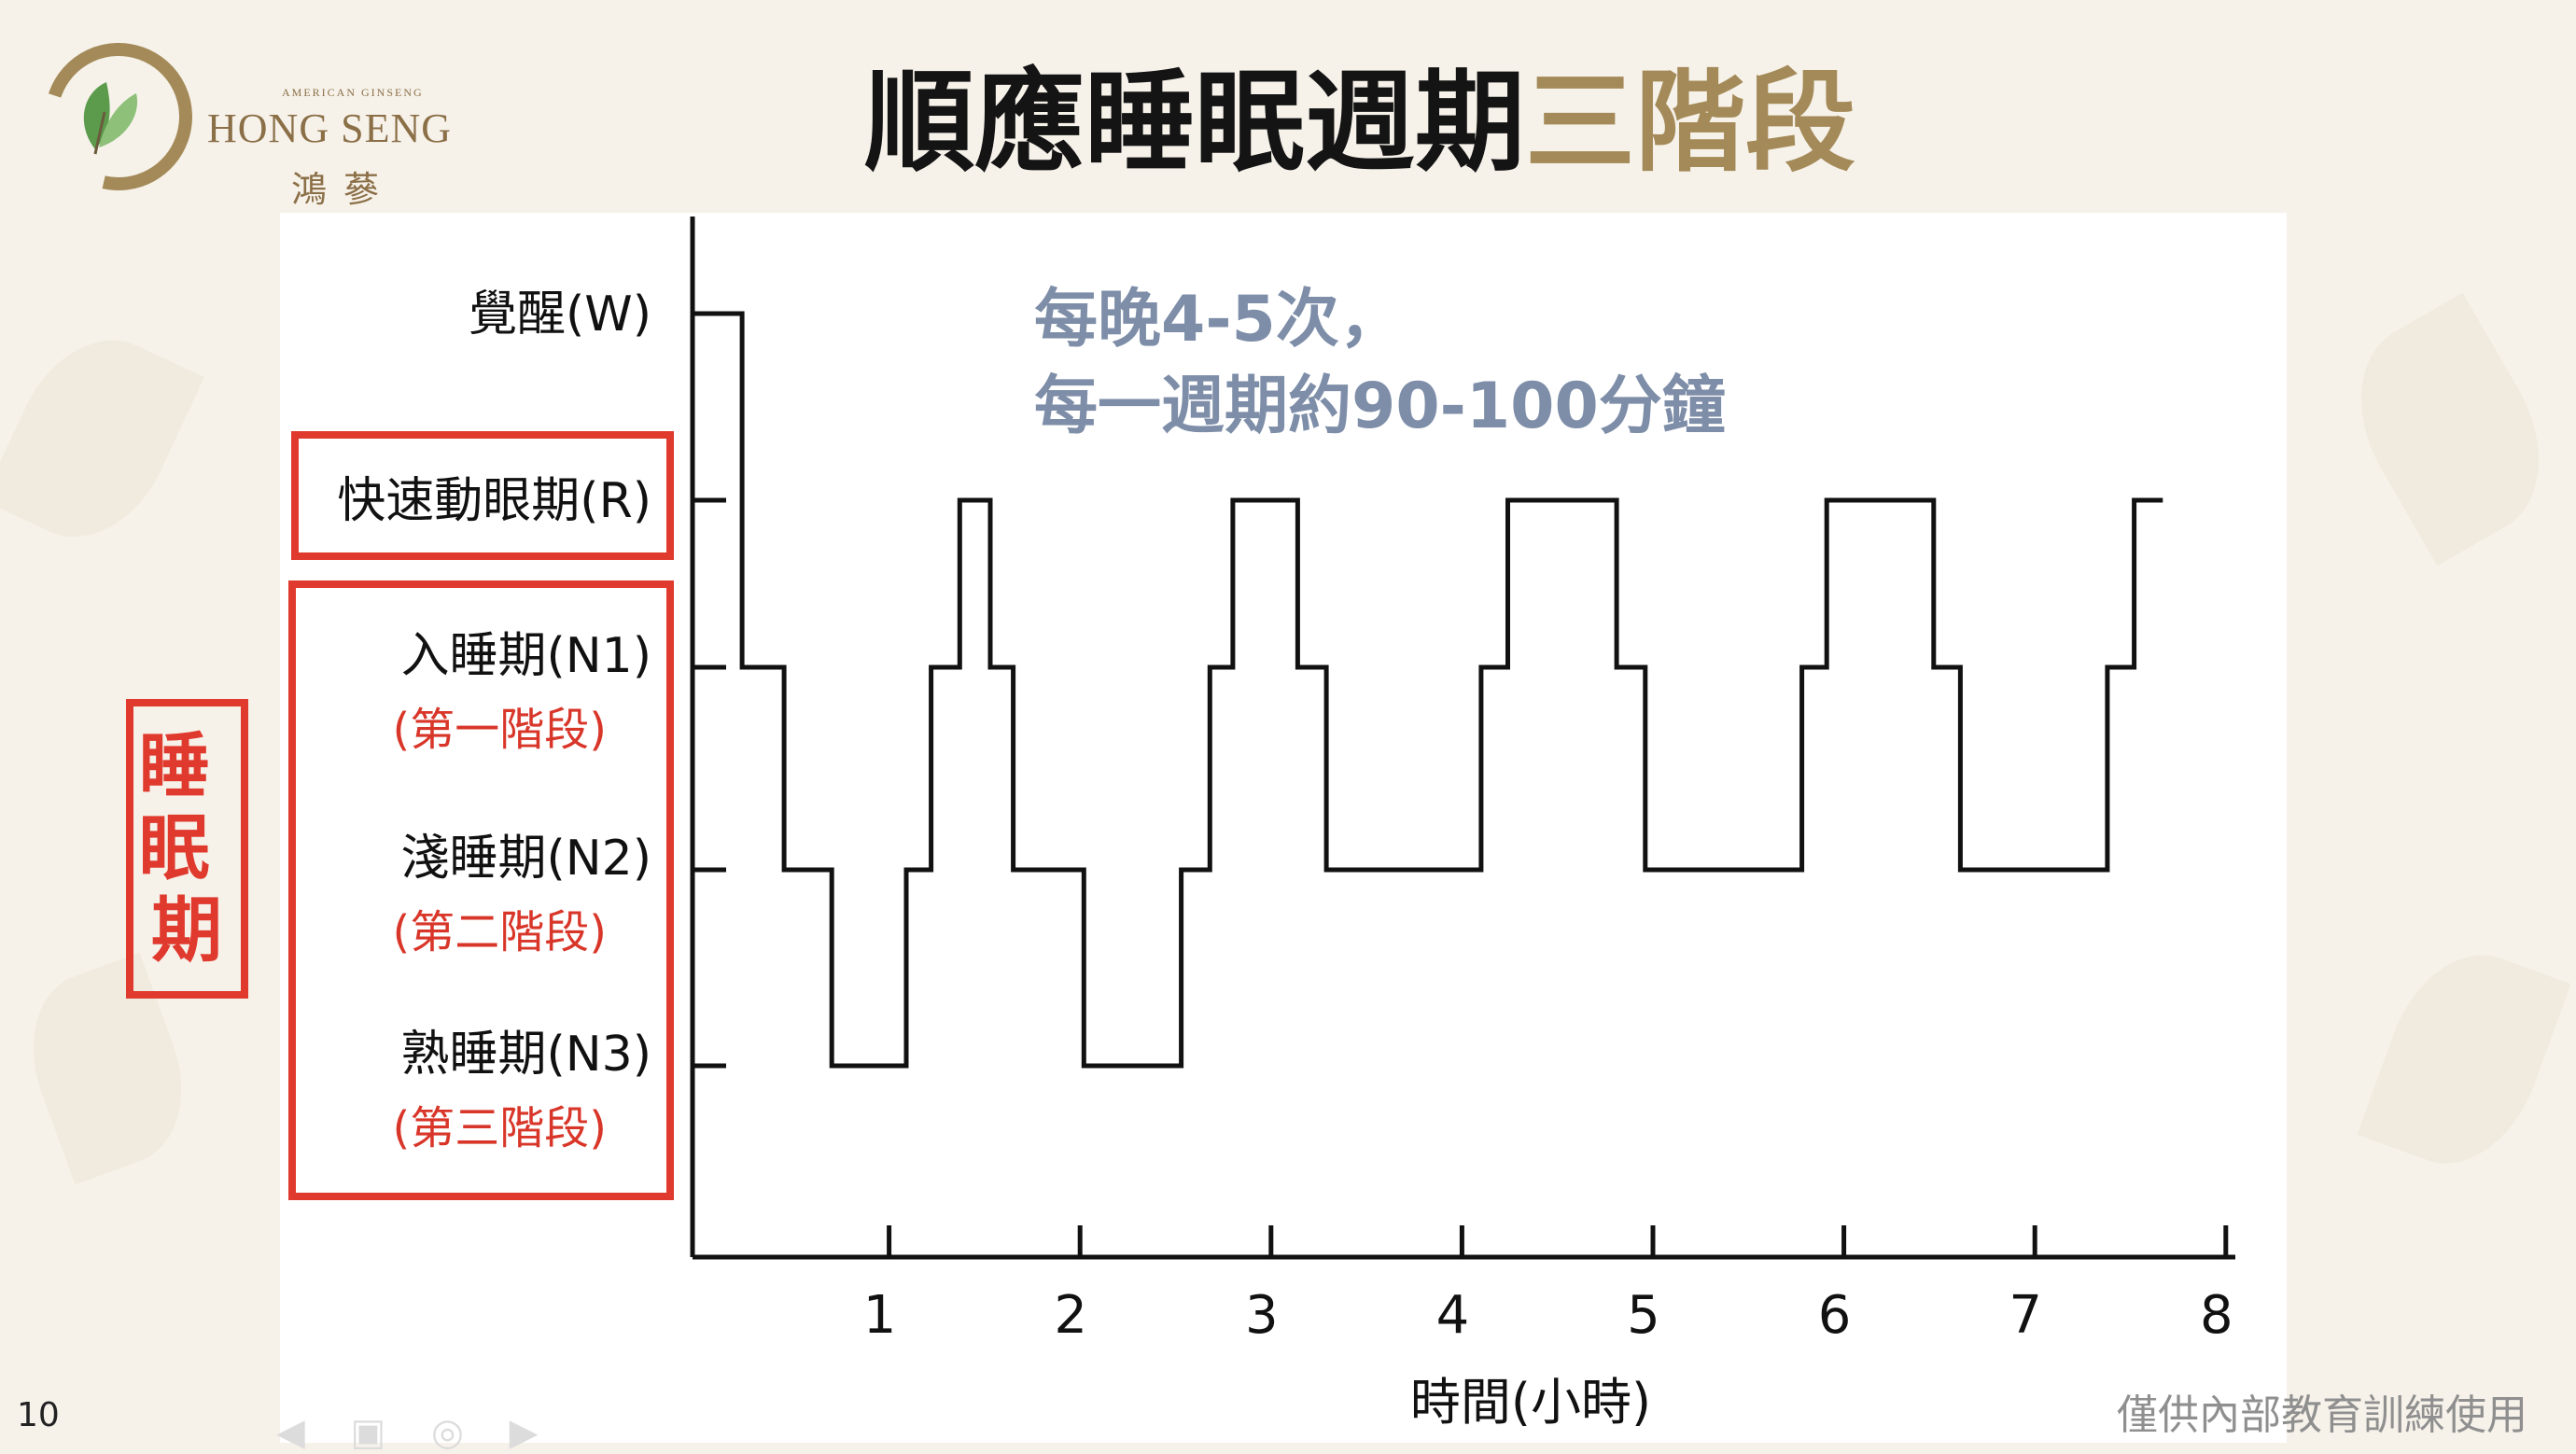 This screenshot has height=1454, width=2576. Describe the element at coordinates (500, 1128) in the screenshot. I see `stage-sublabel: (第三階段)` at that location.